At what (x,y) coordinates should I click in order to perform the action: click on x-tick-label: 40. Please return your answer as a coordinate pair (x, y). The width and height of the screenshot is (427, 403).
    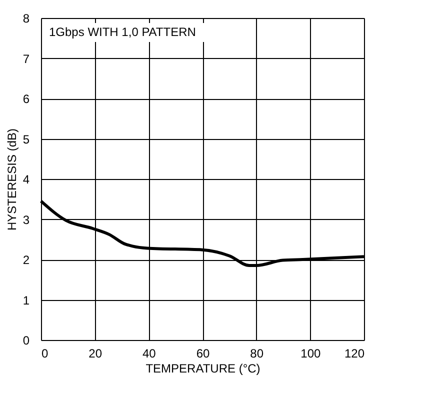
    Looking at the image, I should click on (149, 353).